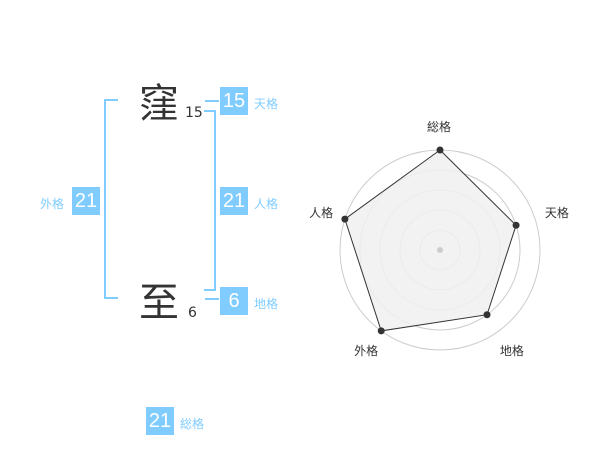 This screenshot has height=470, width=600. Describe the element at coordinates (192, 313) in the screenshot. I see `name-char-2-strokes: 6` at that location.